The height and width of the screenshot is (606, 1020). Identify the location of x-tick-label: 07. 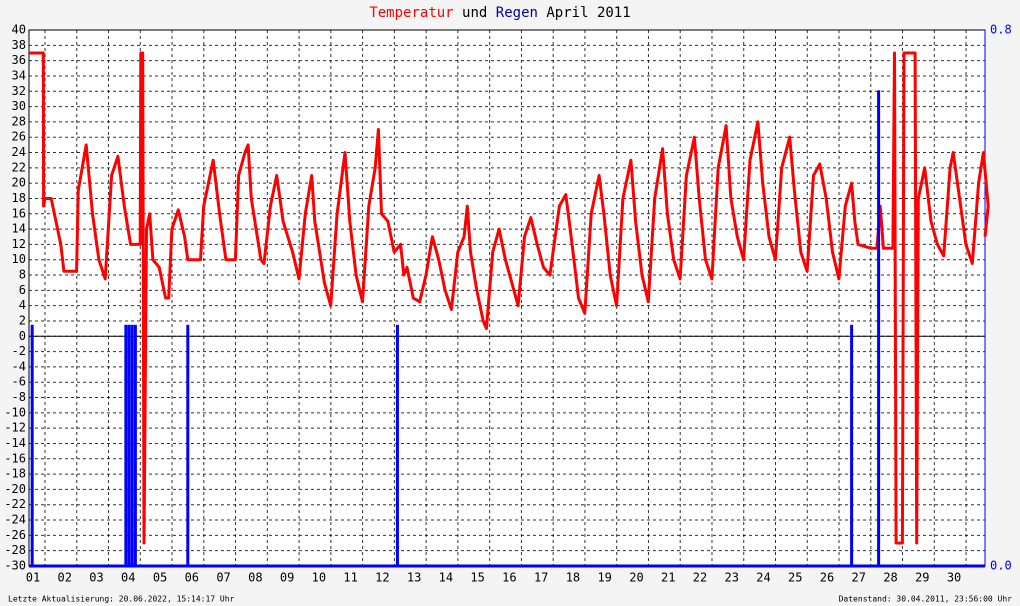
(223, 578).